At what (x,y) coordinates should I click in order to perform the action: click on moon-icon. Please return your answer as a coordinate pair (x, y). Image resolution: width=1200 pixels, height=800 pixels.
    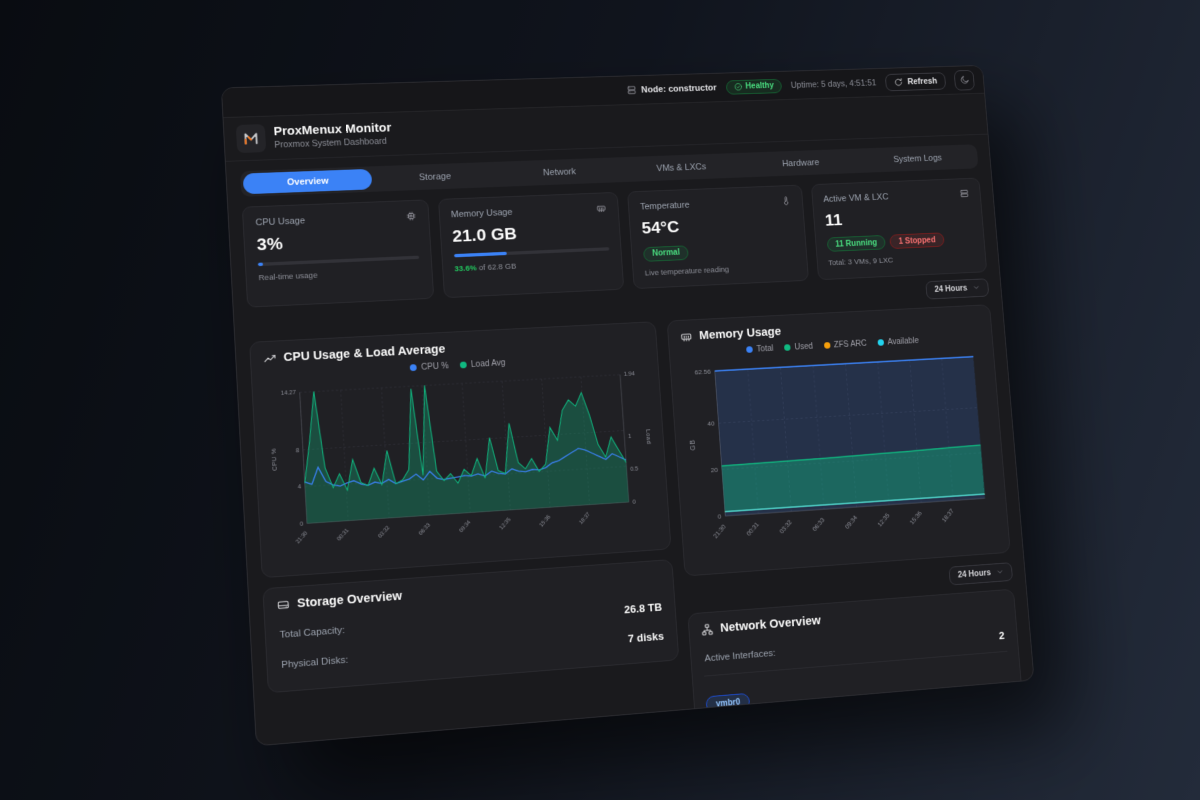
    Looking at the image, I should click on (964, 80).